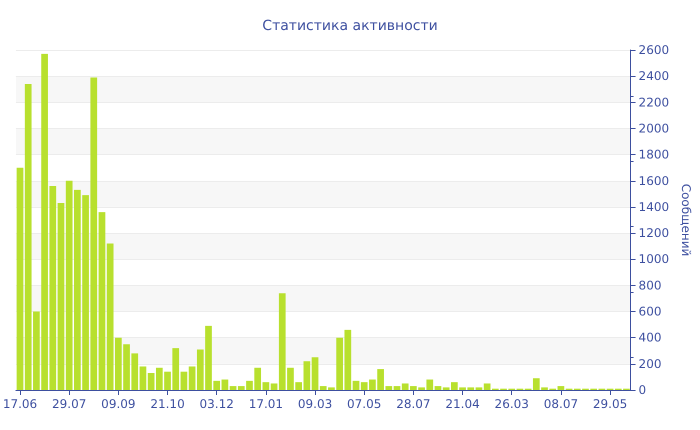 This screenshot has width=700, height=430. I want to click on y-tick-label: 1600, so click(654, 181).